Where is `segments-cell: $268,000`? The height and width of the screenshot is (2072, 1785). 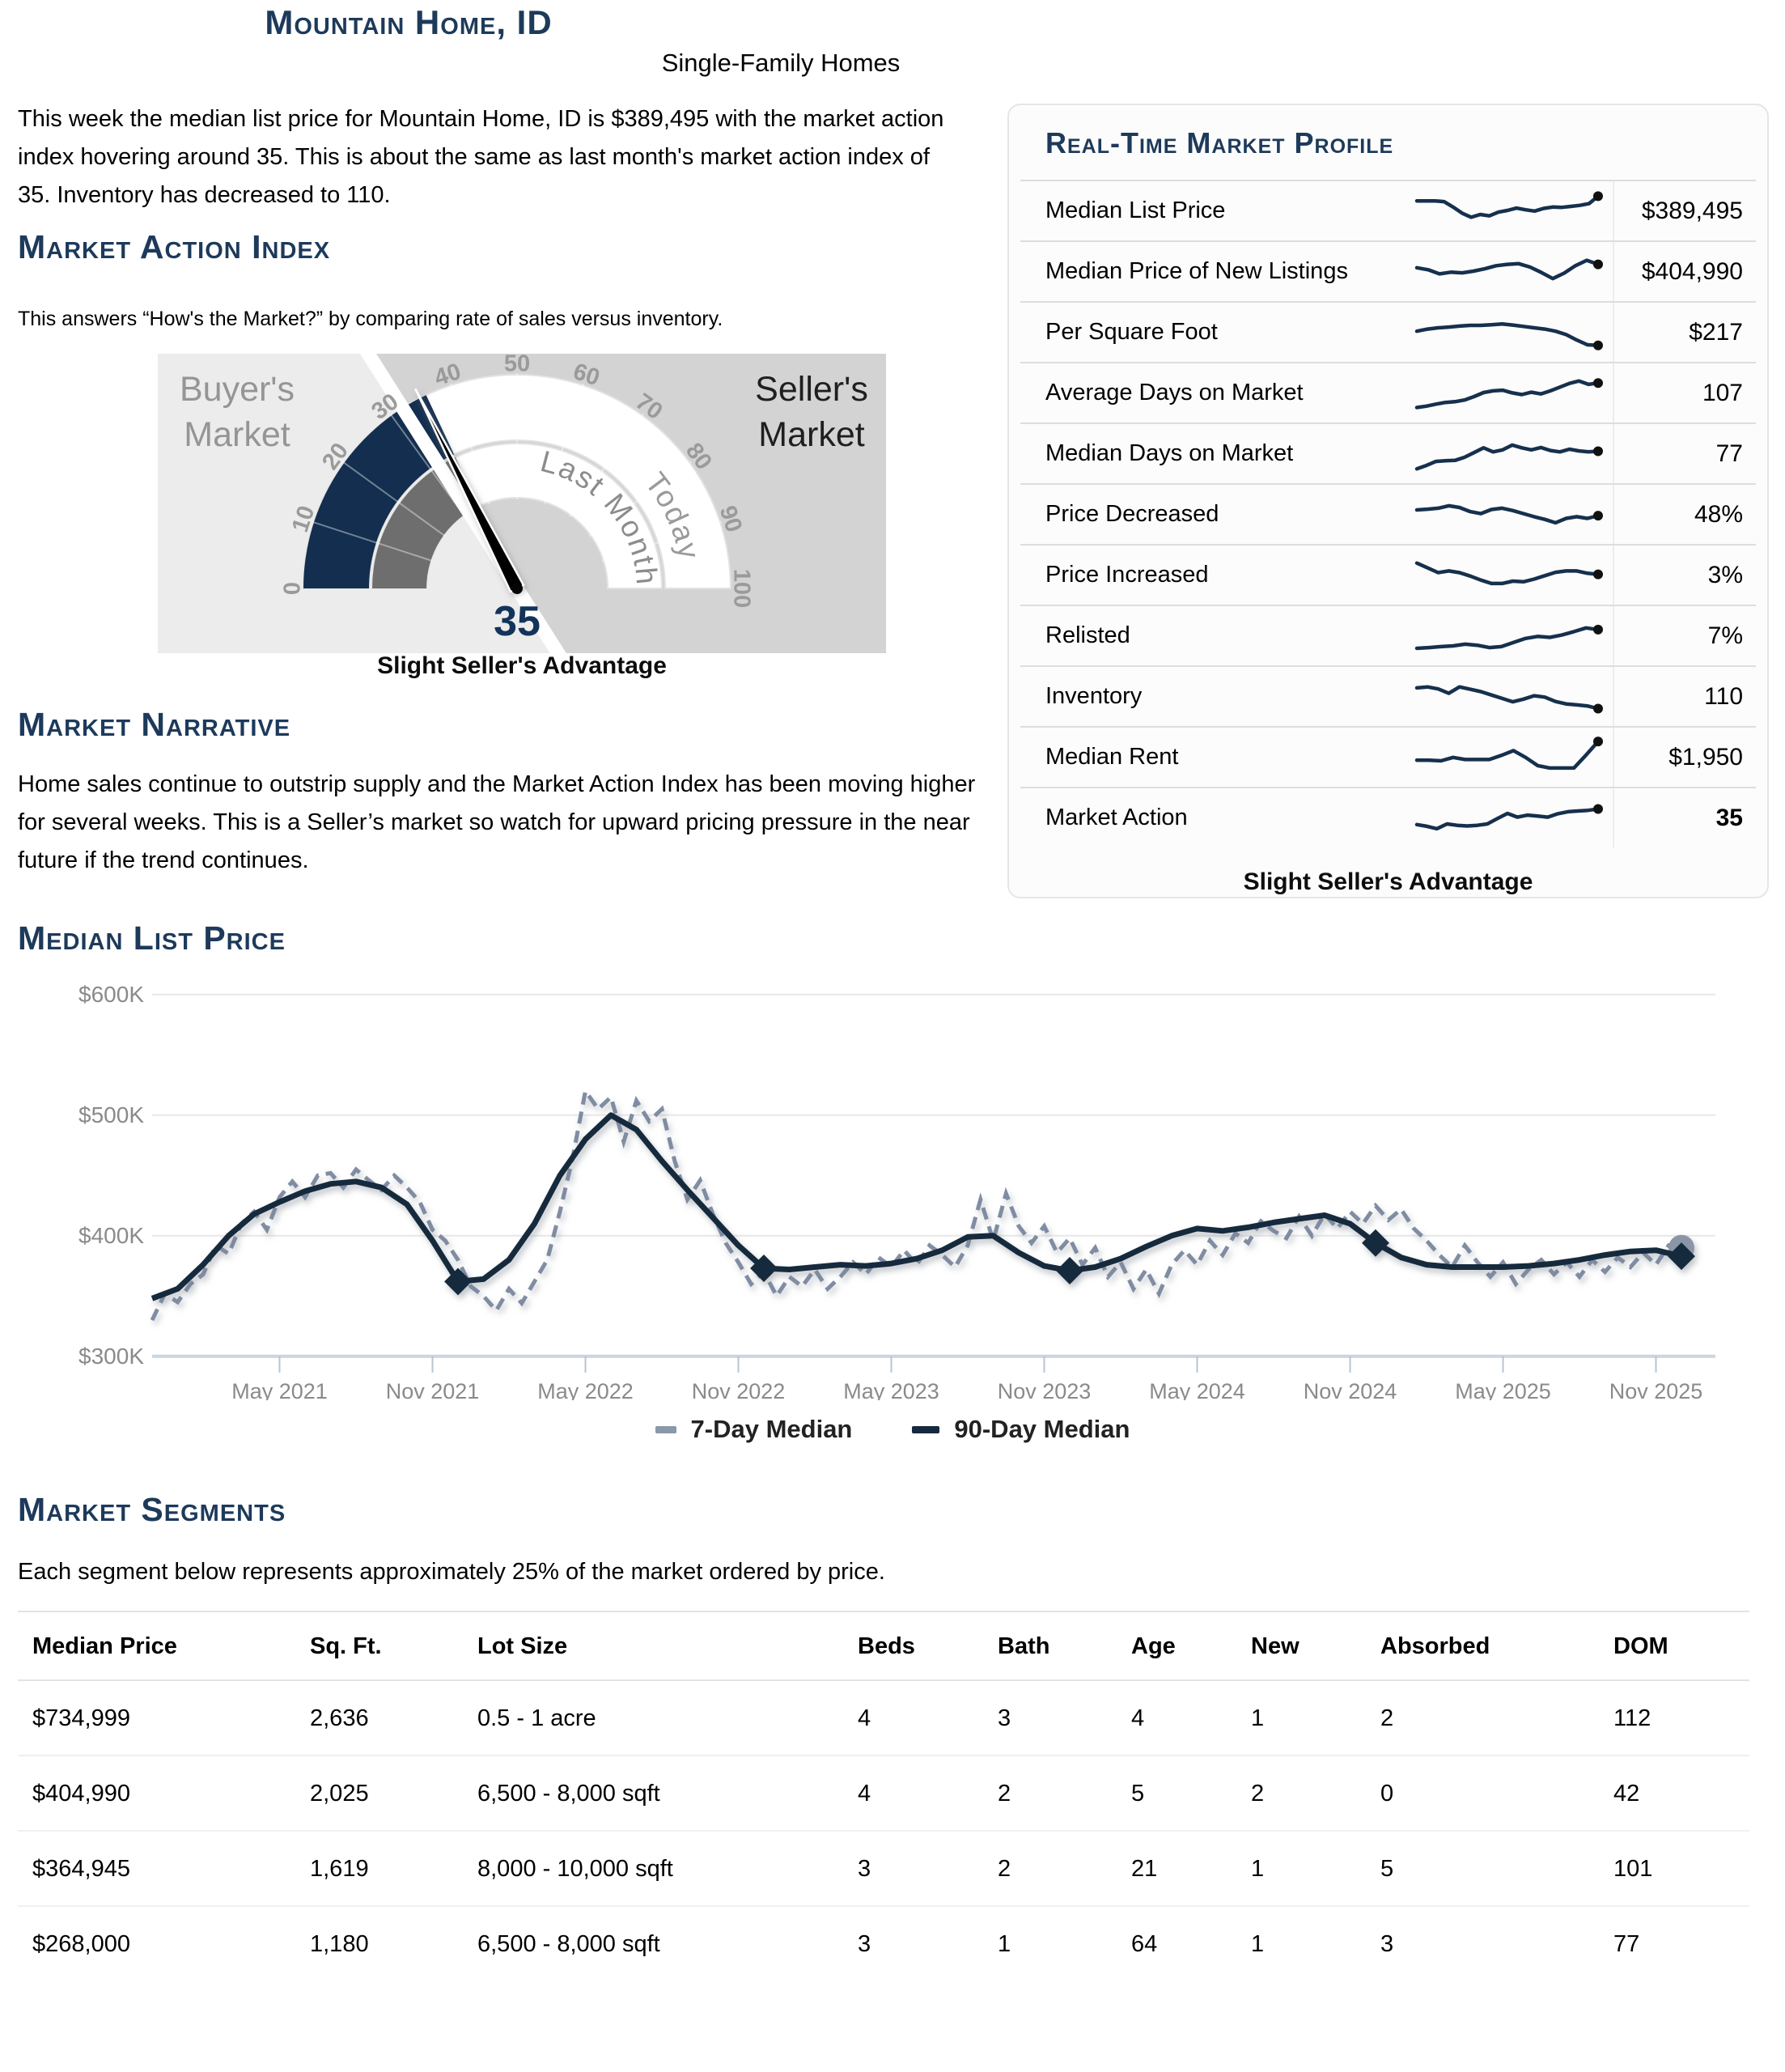
segments-cell: $268,000 is located at coordinates (81, 1944).